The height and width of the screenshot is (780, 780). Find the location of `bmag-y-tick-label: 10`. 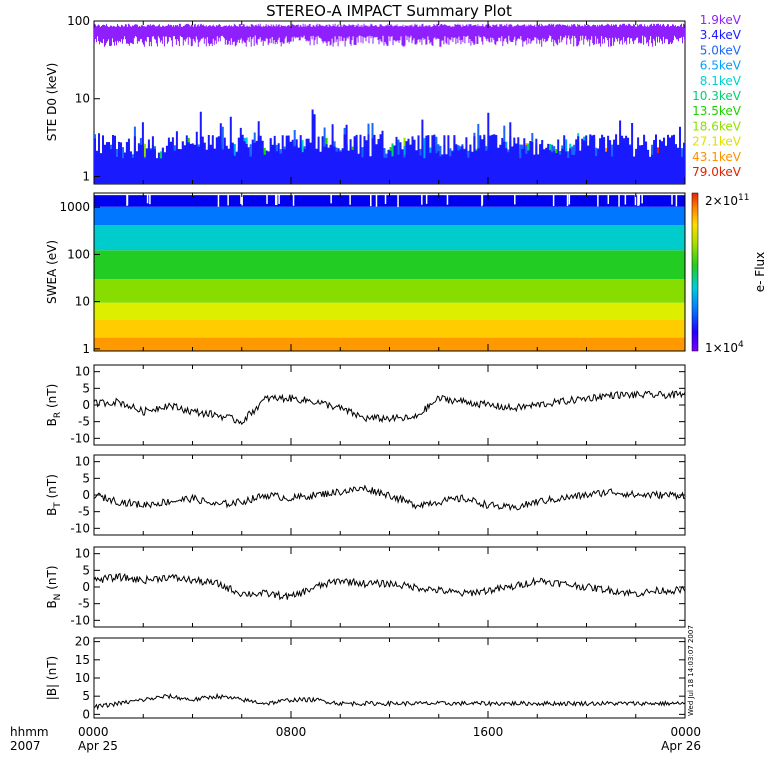

bmag-y-tick-label: 10 is located at coordinates (82, 678).